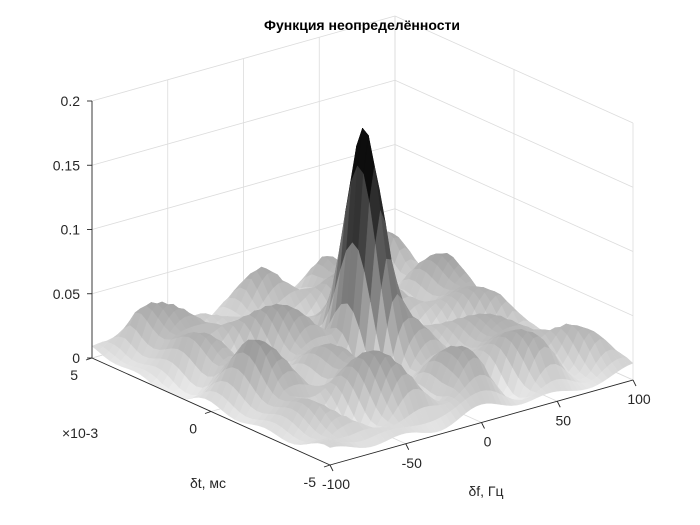 The height and width of the screenshot is (525, 700). I want to click on x-tick-label: 0, so click(488, 442).